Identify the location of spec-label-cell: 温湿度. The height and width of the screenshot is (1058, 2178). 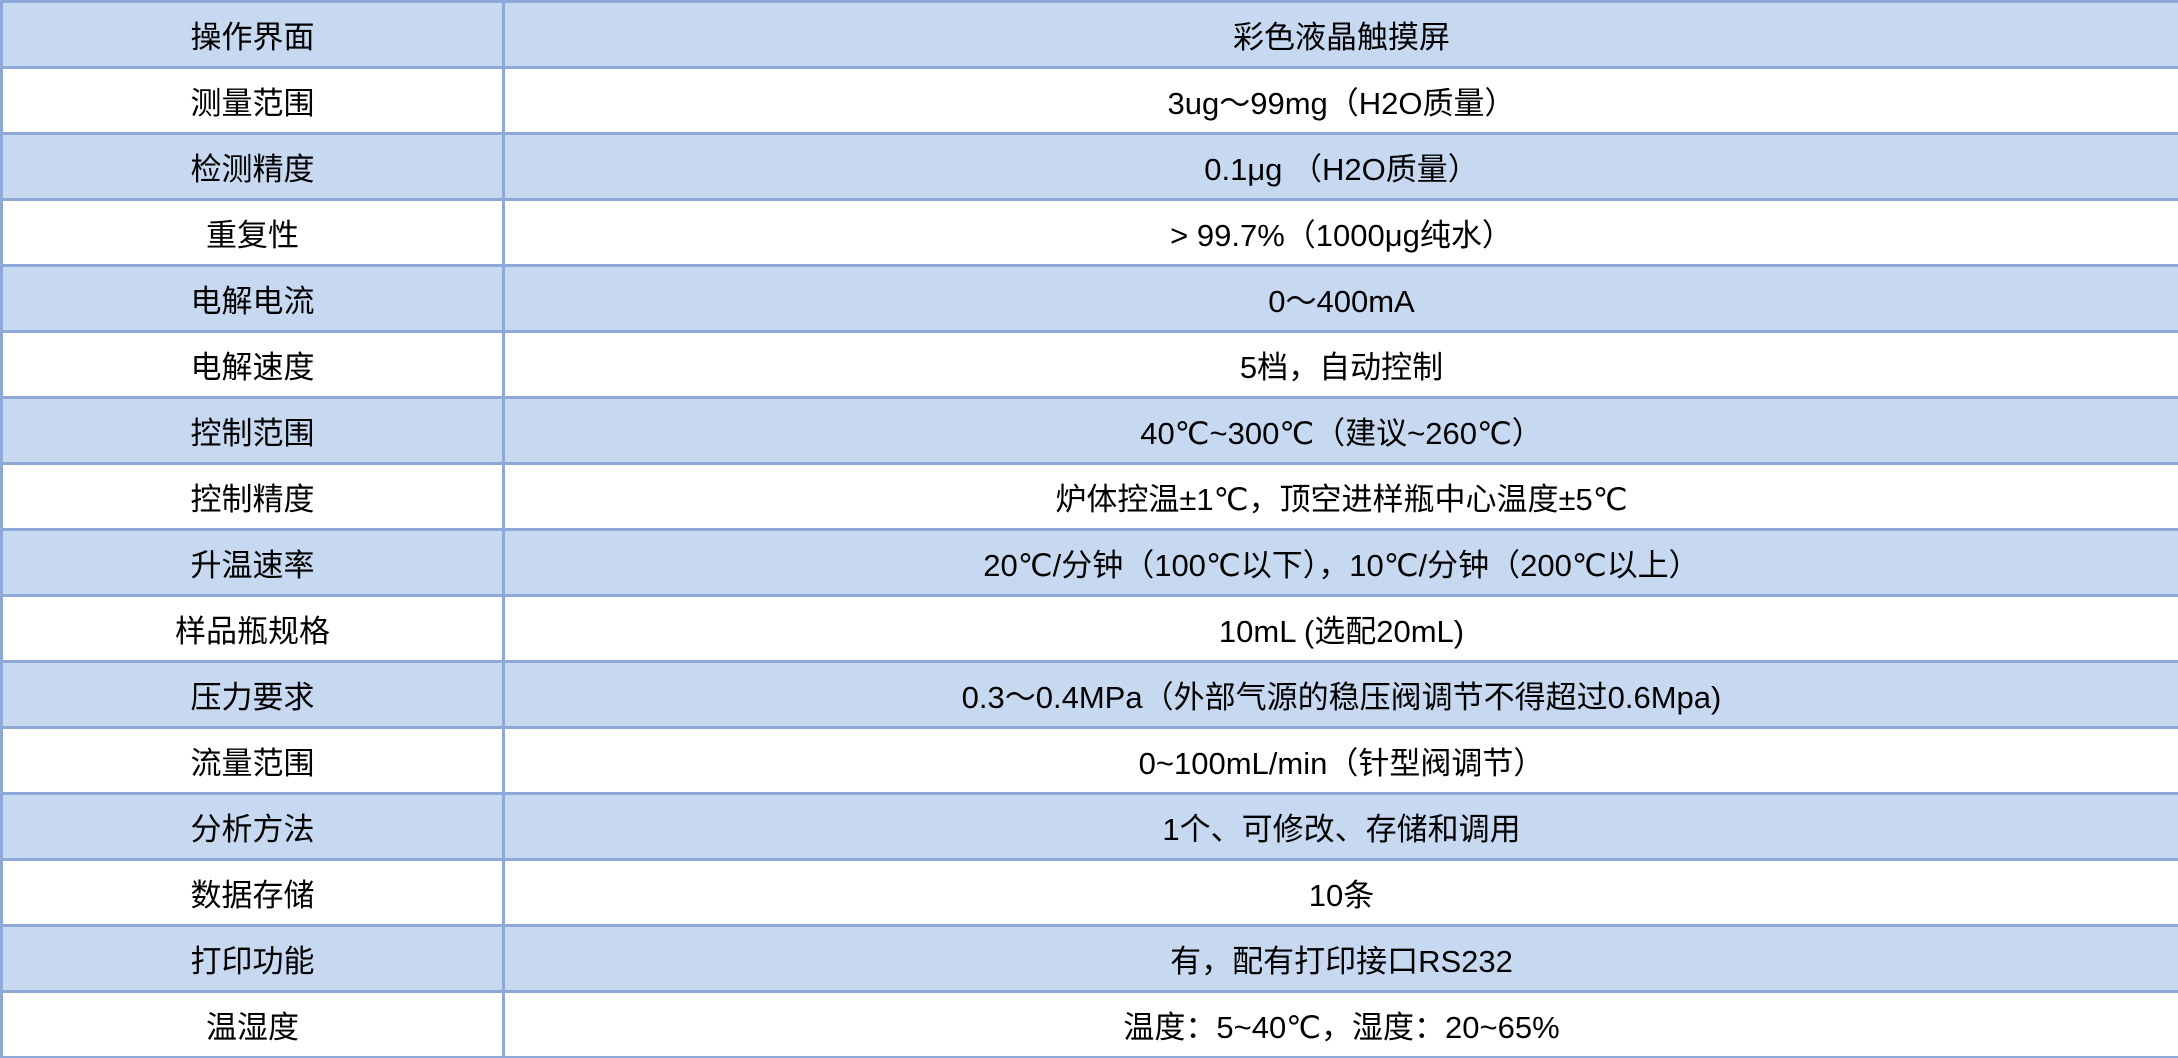
(252, 1024).